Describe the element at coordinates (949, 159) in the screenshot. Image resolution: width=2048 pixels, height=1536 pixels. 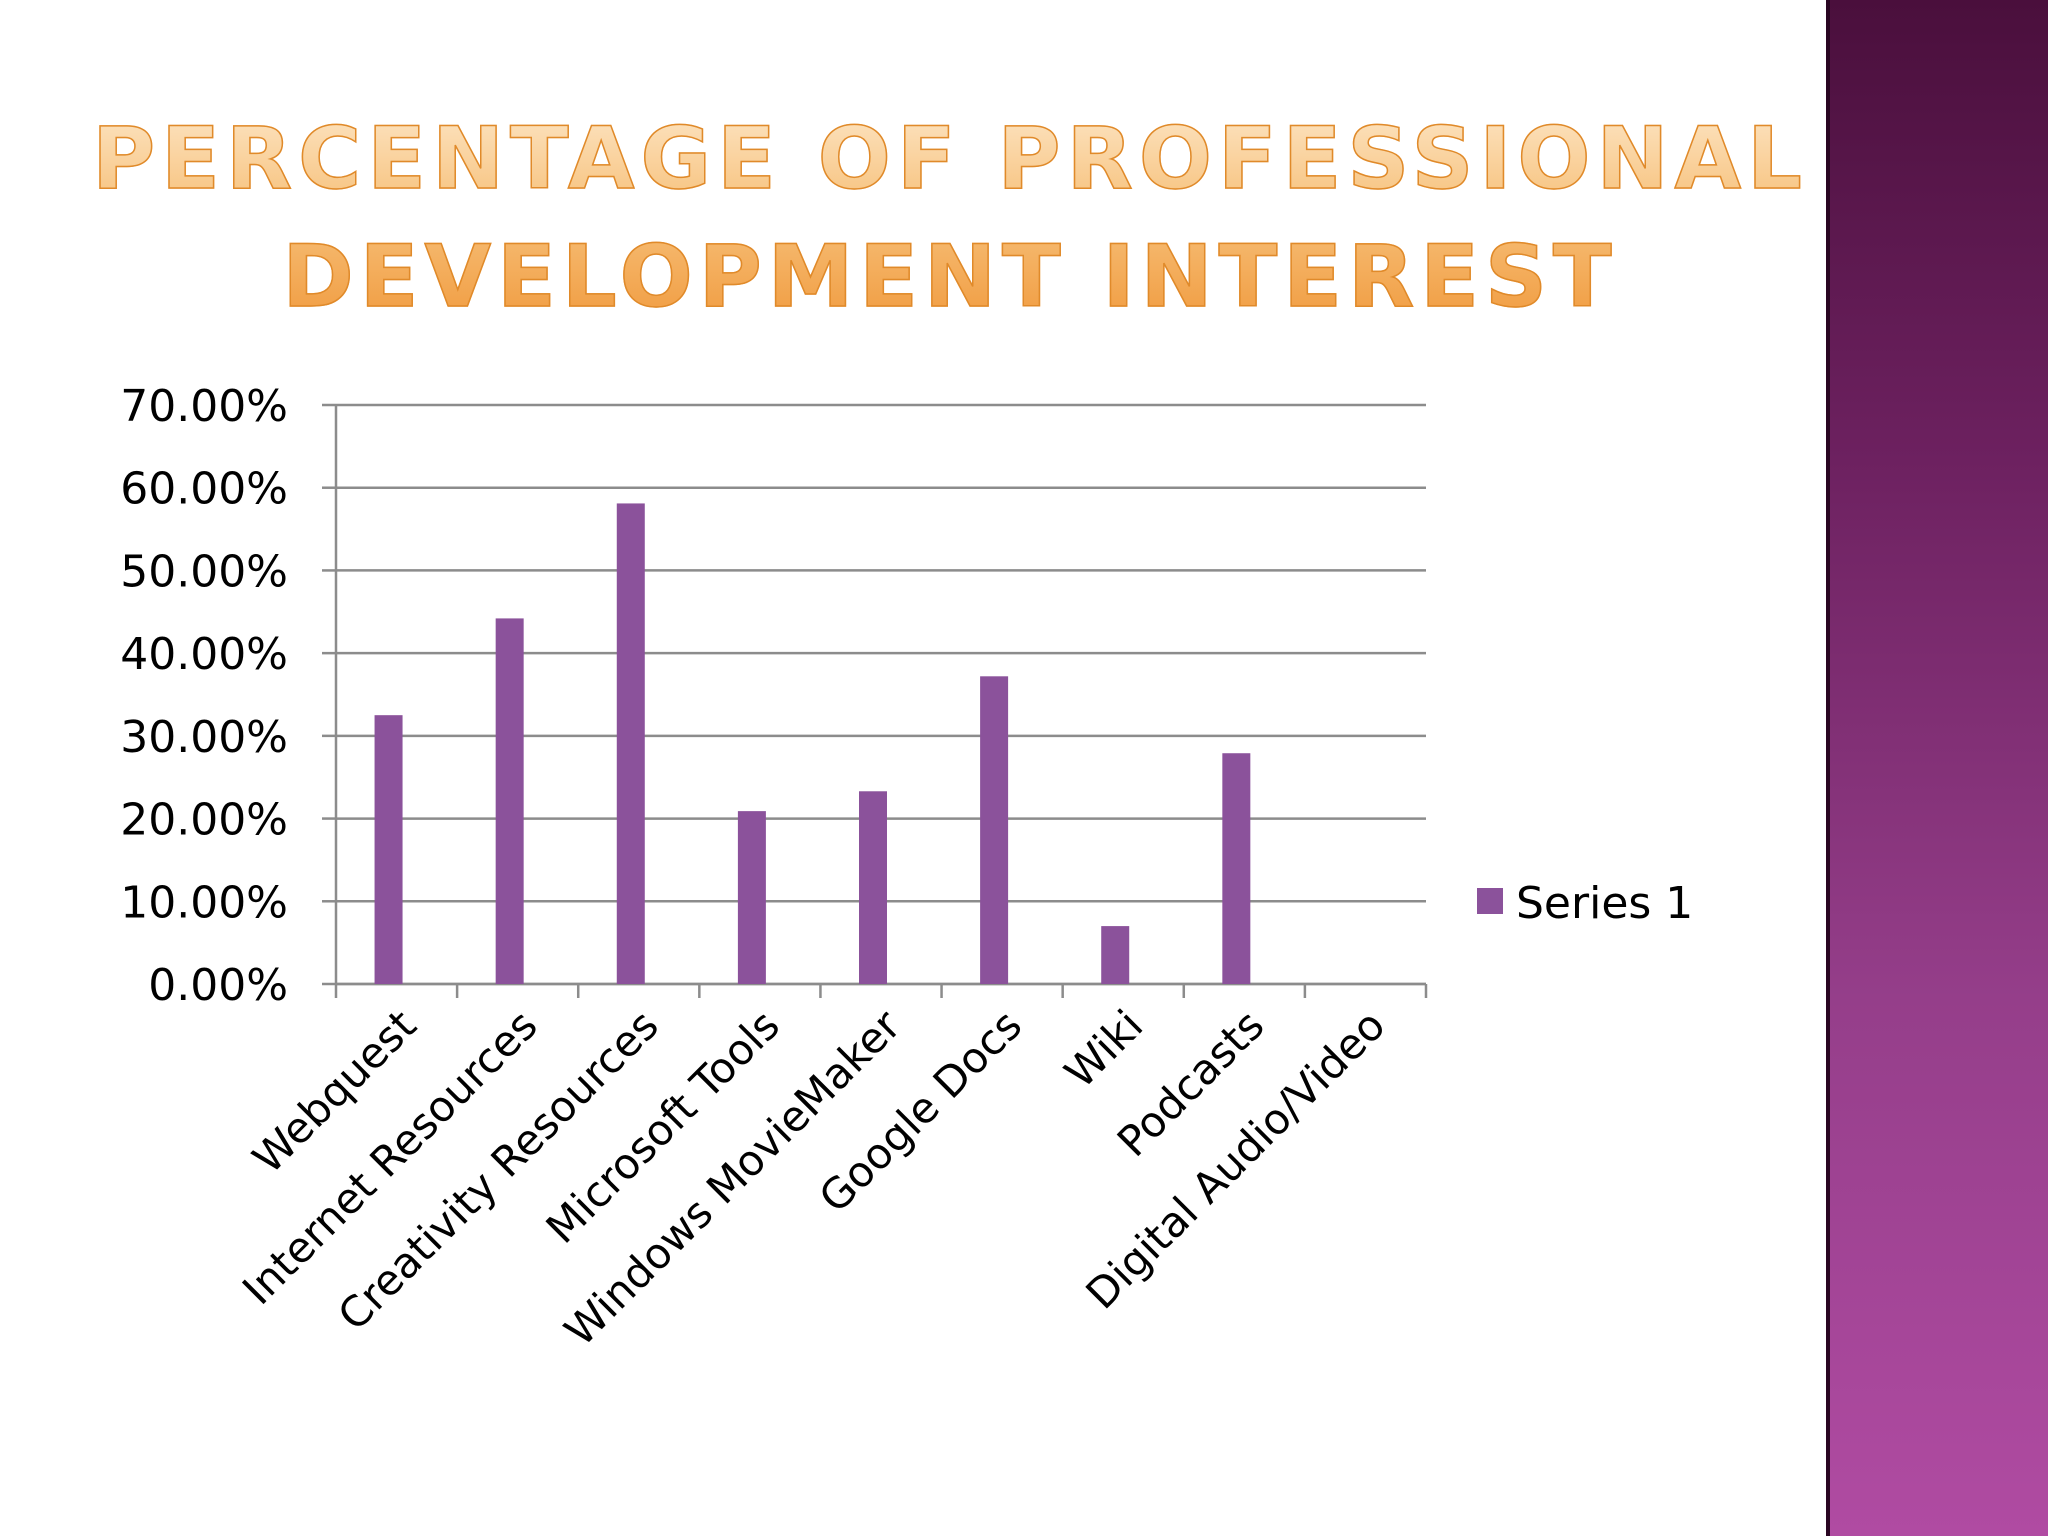
I see `slide-title-line-1: Percentage of Professional` at that location.